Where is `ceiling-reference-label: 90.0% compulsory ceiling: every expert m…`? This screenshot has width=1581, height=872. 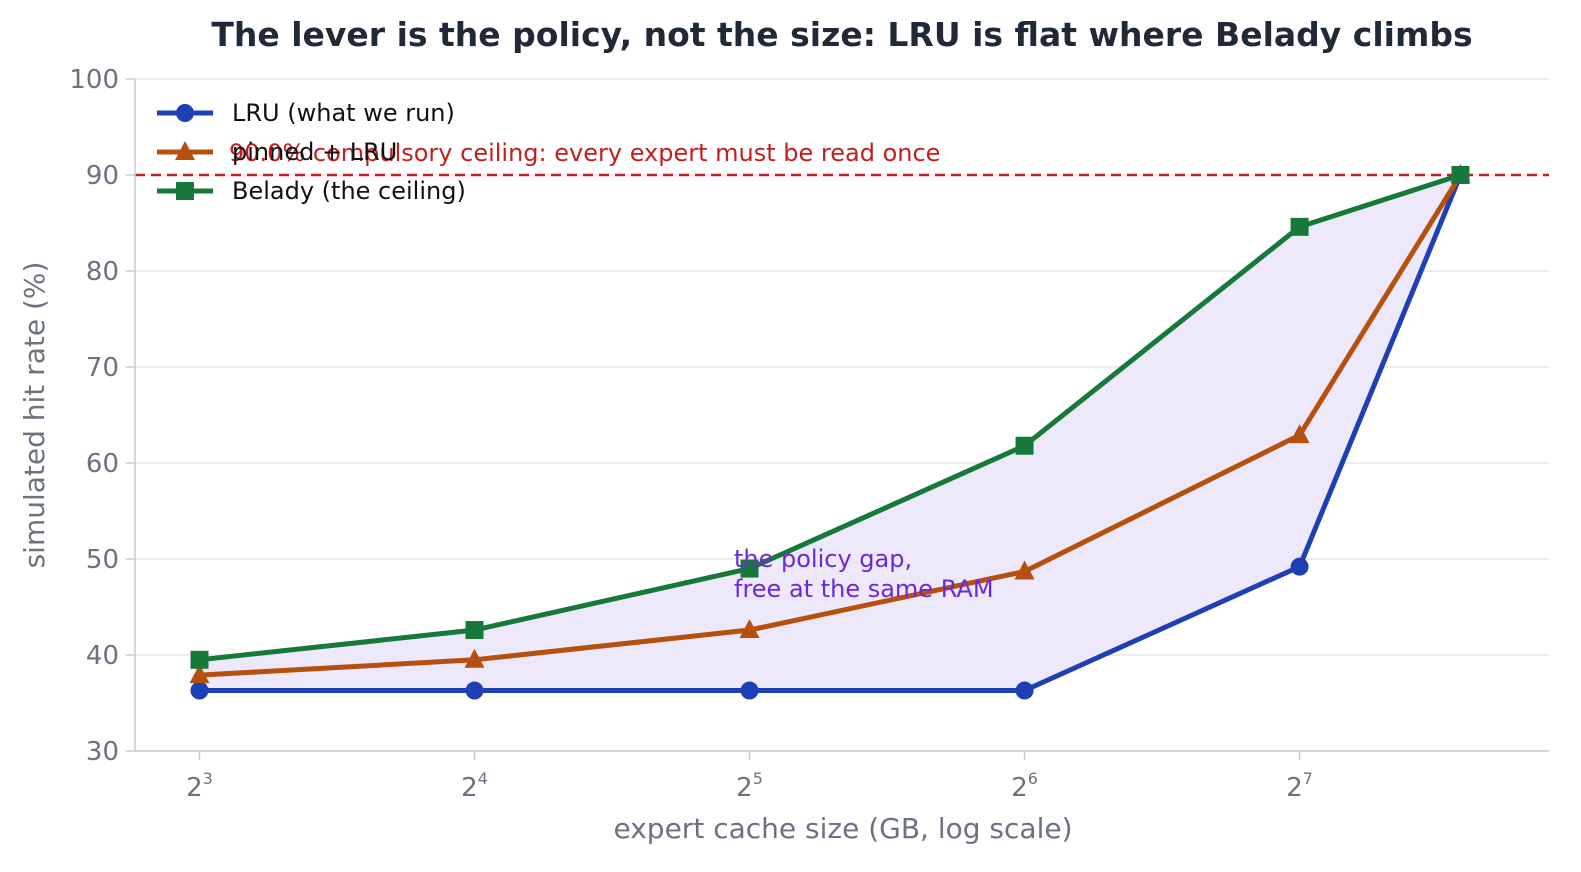 ceiling-reference-label: 90.0% compulsory ceiling: every expert m… is located at coordinates (584, 153).